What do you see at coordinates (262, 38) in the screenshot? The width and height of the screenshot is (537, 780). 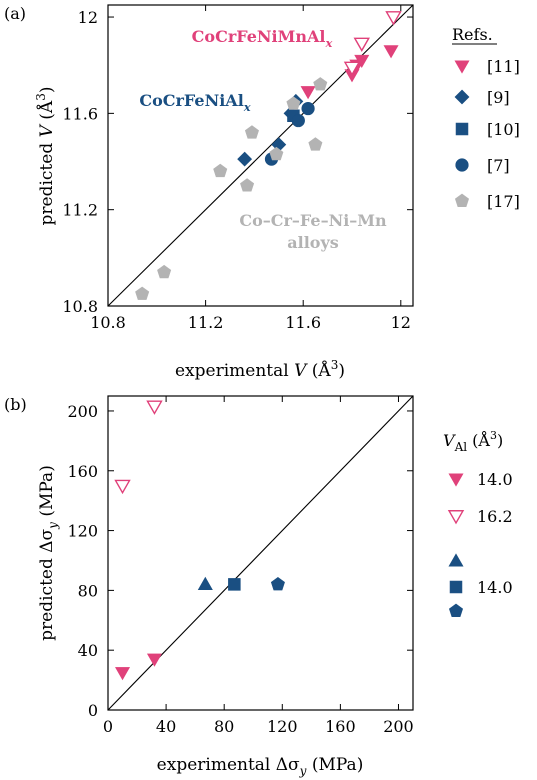 I see `annotation-cocrfenimnal: CoCrFeNiMnAlx` at bounding box center [262, 38].